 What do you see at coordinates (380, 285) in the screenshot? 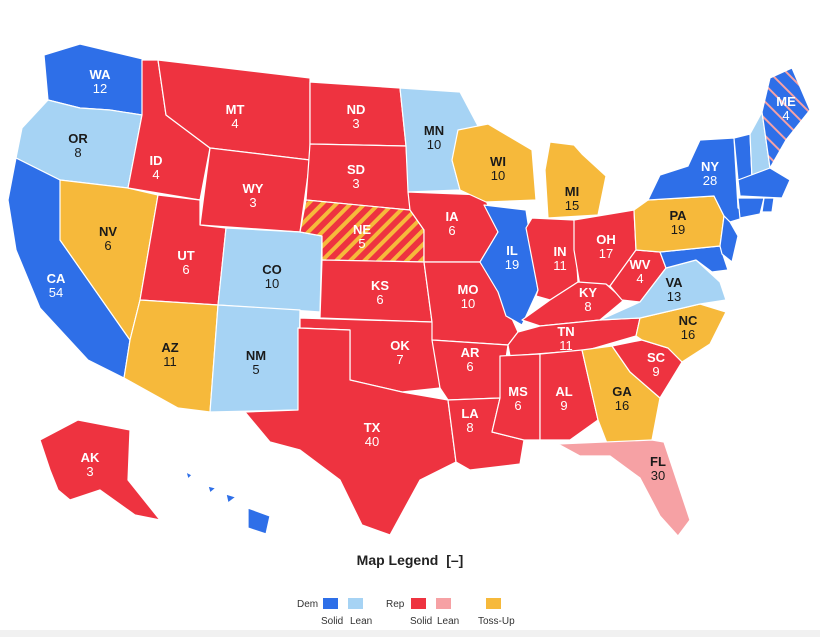
I see `state-label-ks: KS` at bounding box center [380, 285].